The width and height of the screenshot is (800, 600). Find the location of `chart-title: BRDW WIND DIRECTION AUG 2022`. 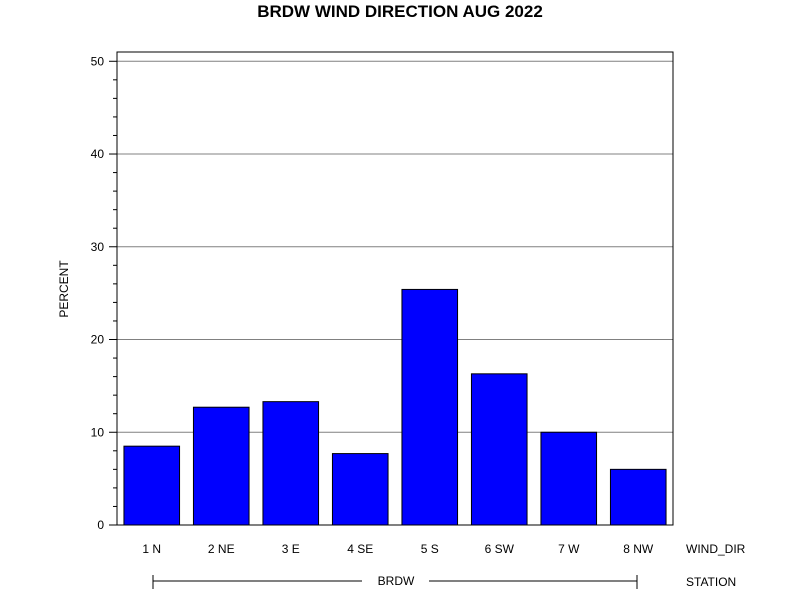

chart-title: BRDW WIND DIRECTION AUG 2022 is located at coordinates (400, 11).